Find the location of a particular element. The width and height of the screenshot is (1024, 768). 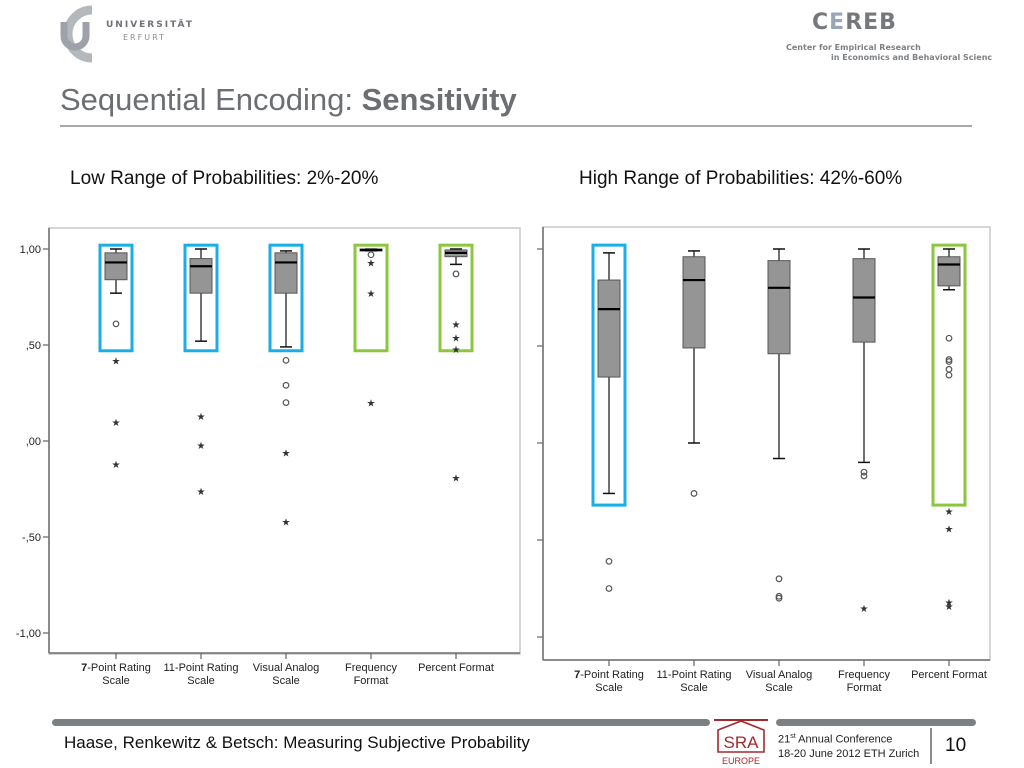

cereb-subtitle-line1: Center for Empirical Research is located at coordinates (853, 47).